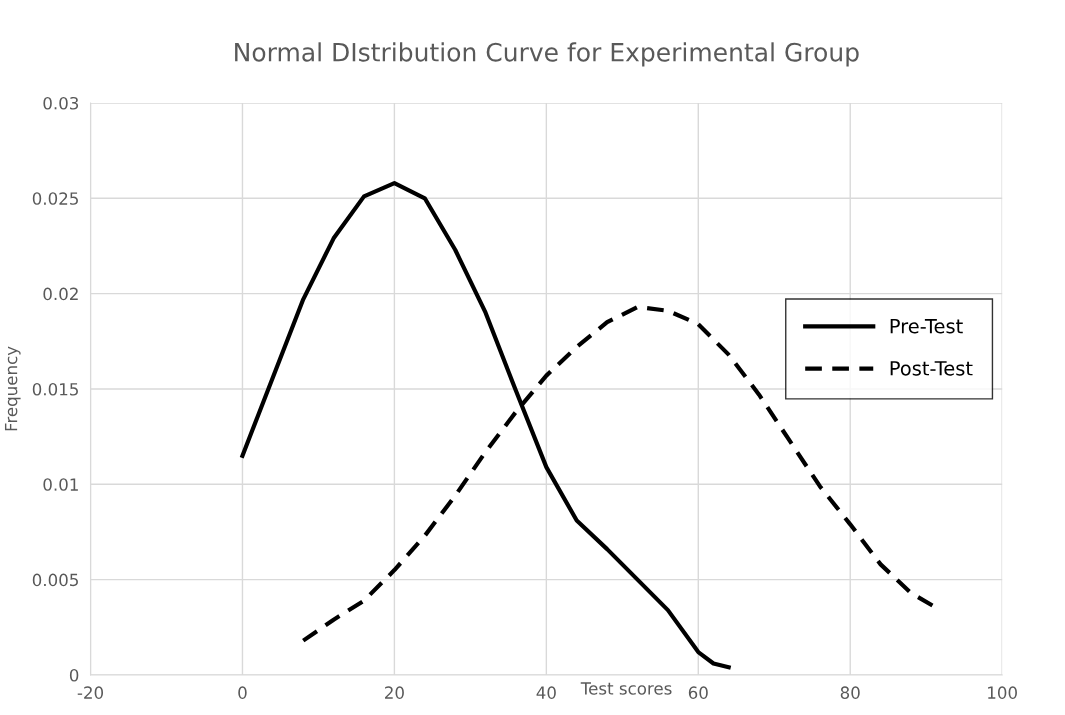 This screenshot has height=715, width=1065. What do you see at coordinates (394, 692) in the screenshot?
I see `x-tick-label: 20` at bounding box center [394, 692].